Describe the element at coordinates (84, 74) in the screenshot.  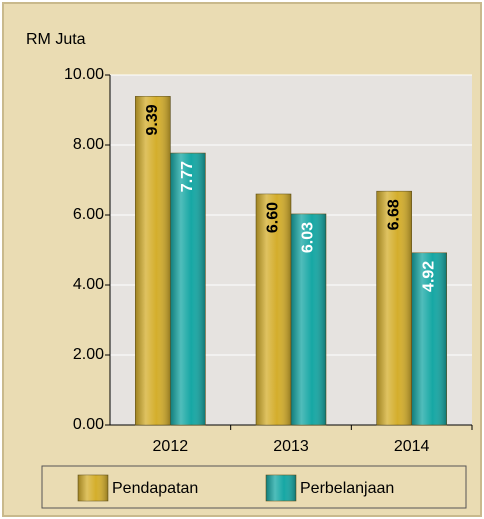
I see `y-tick-label: 10.00` at that location.